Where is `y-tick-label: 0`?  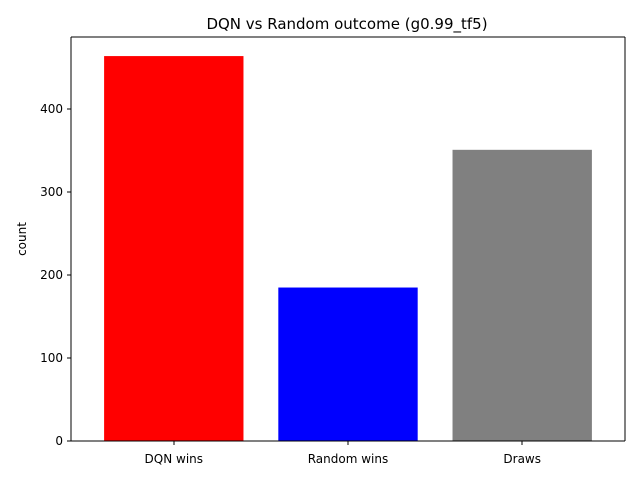
y-tick-label: 0 is located at coordinates (59, 441).